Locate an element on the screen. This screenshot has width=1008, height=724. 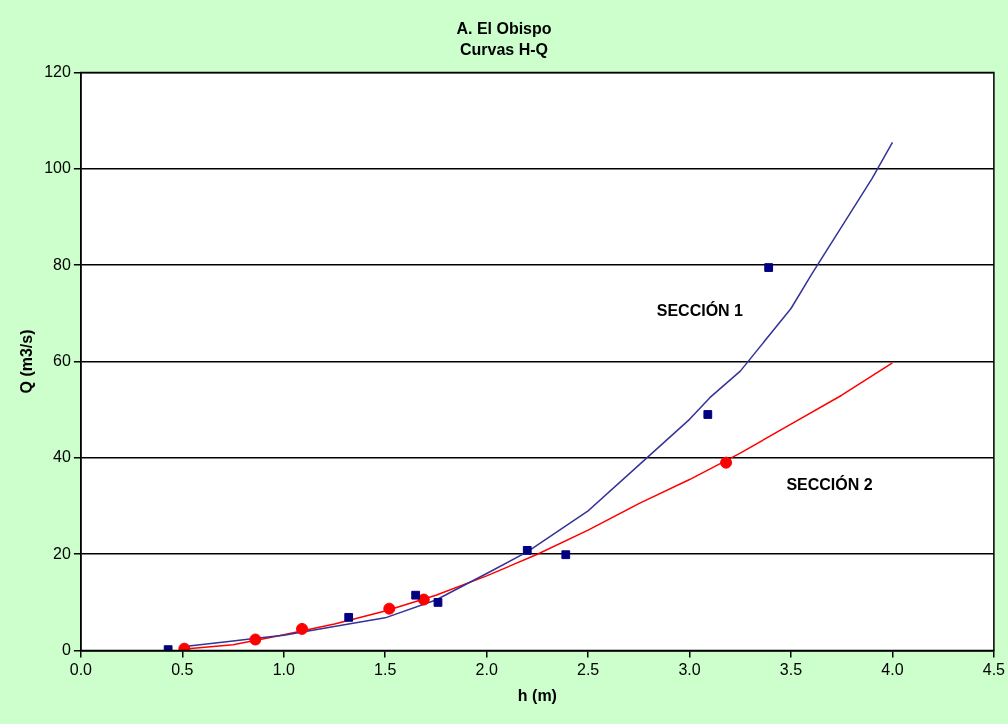
x-tick-label: 3.5 is located at coordinates (791, 669).